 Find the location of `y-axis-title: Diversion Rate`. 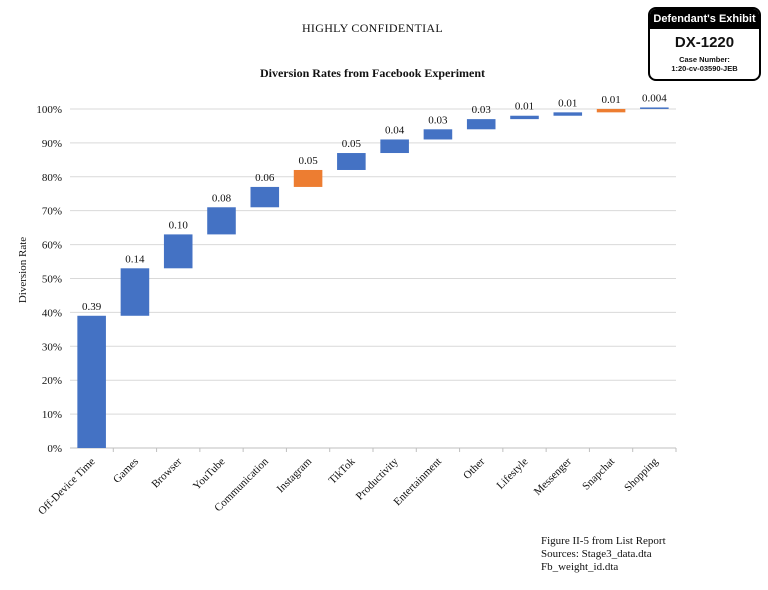

y-axis-title: Diversion Rate is located at coordinates (23, 270).